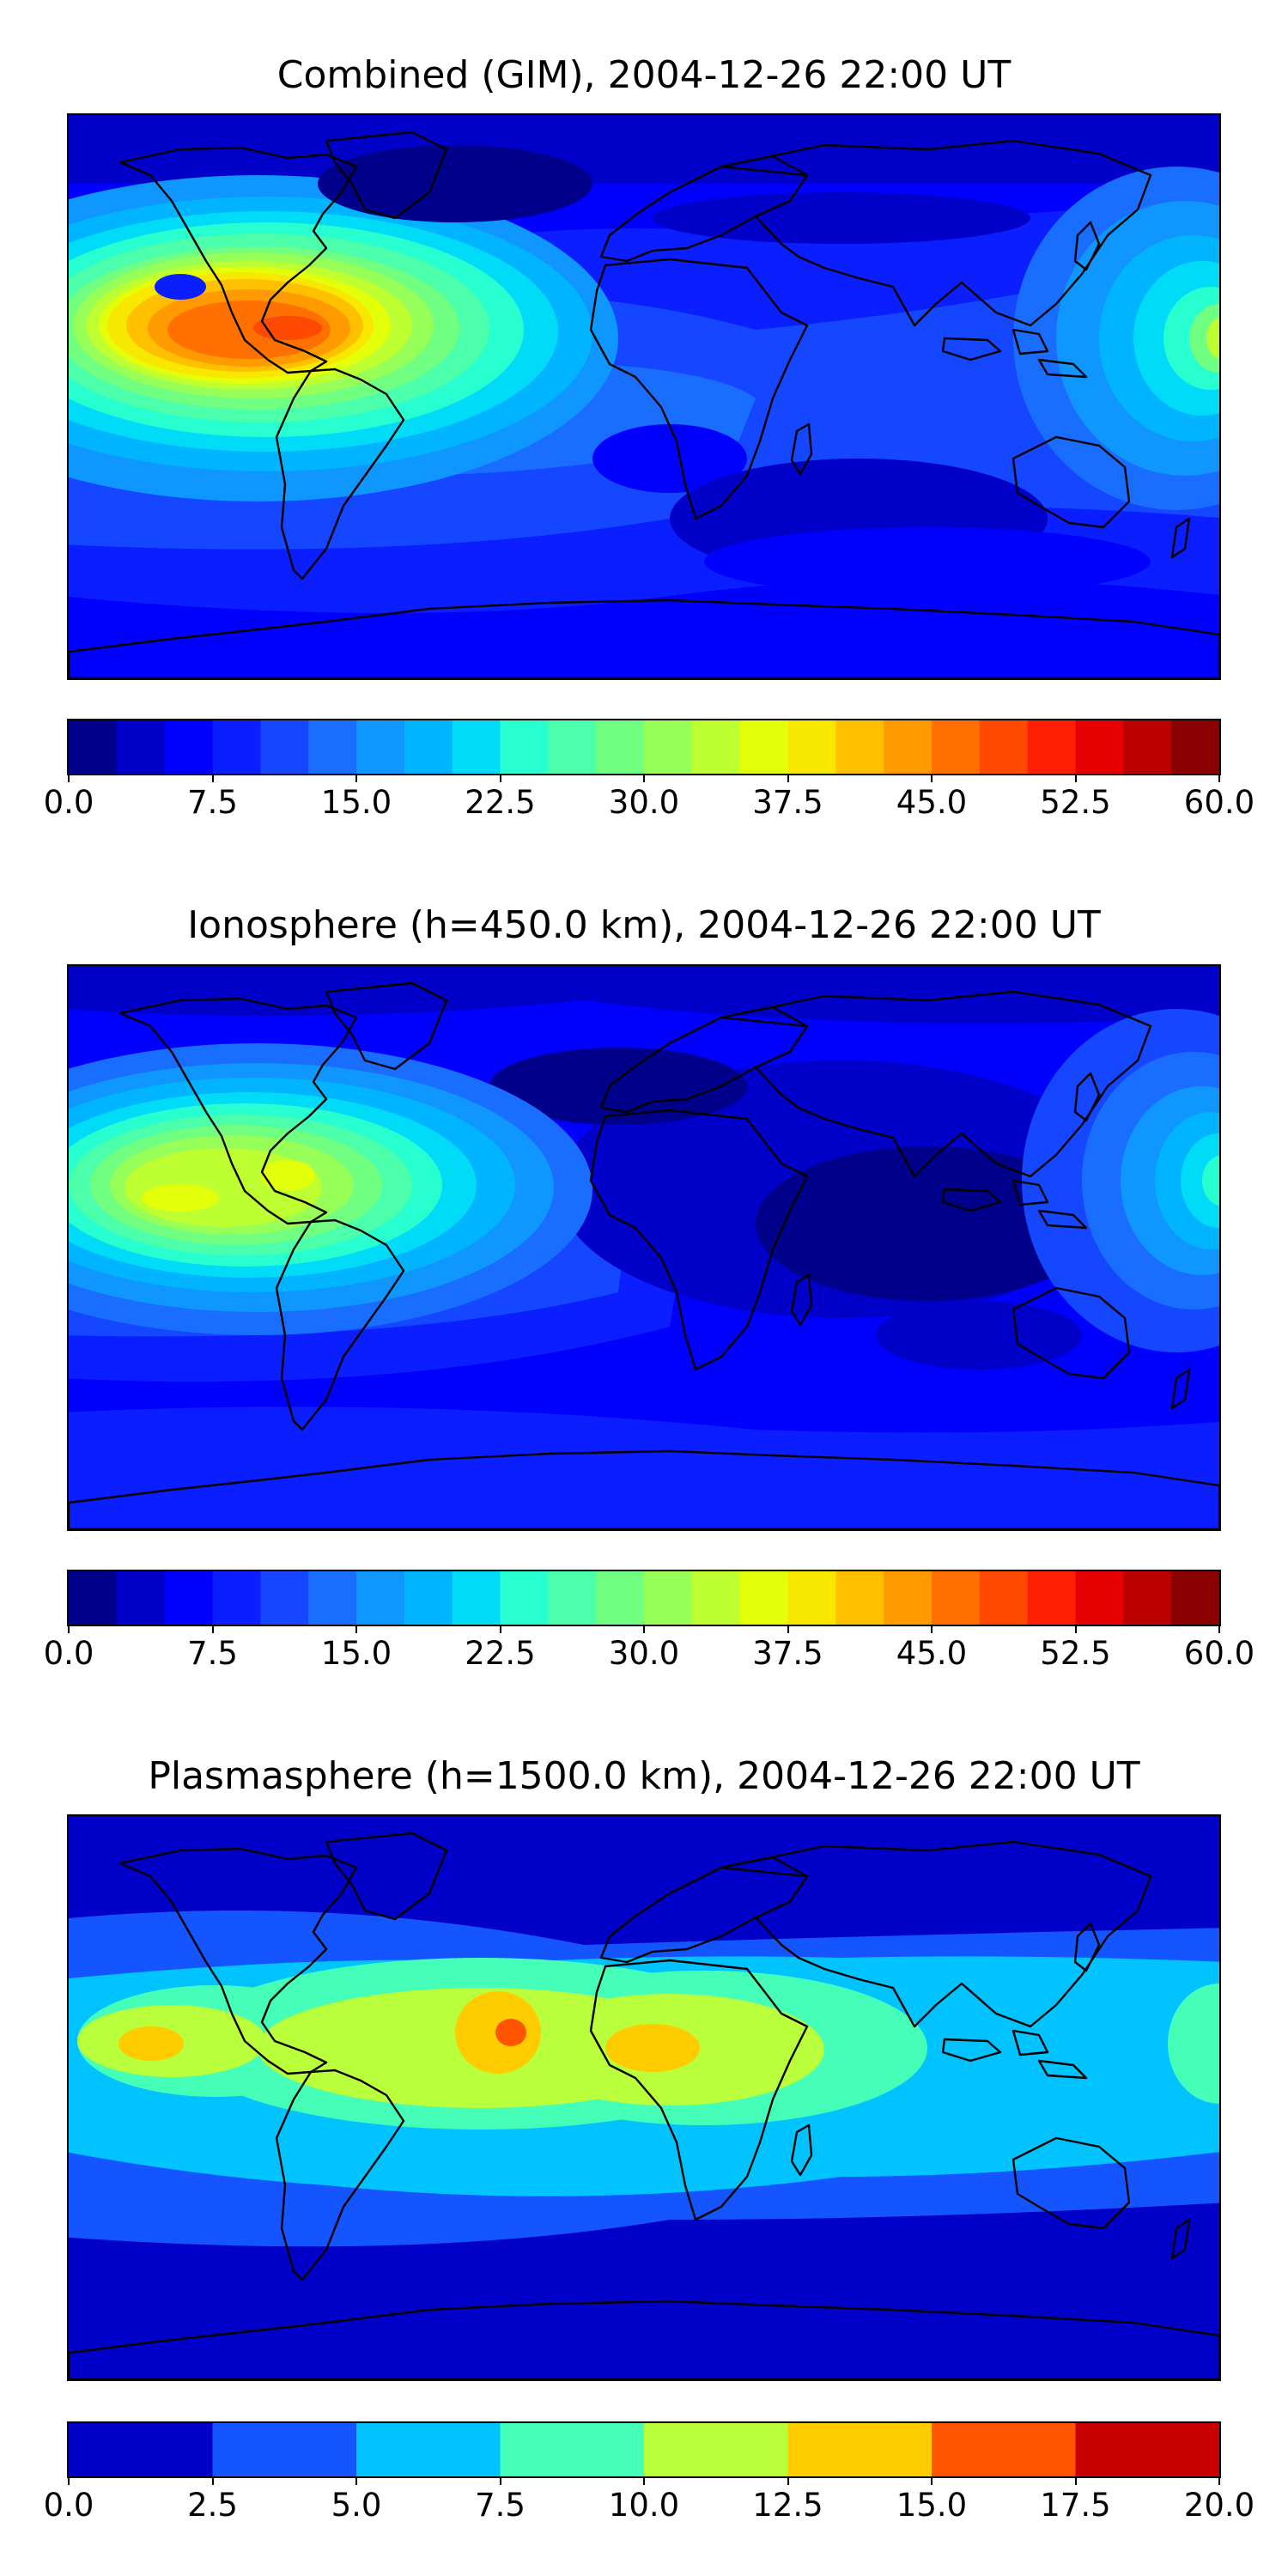 This screenshot has width=1288, height=2576. I want to click on panel-2-colorbar, so click(644, 1598).